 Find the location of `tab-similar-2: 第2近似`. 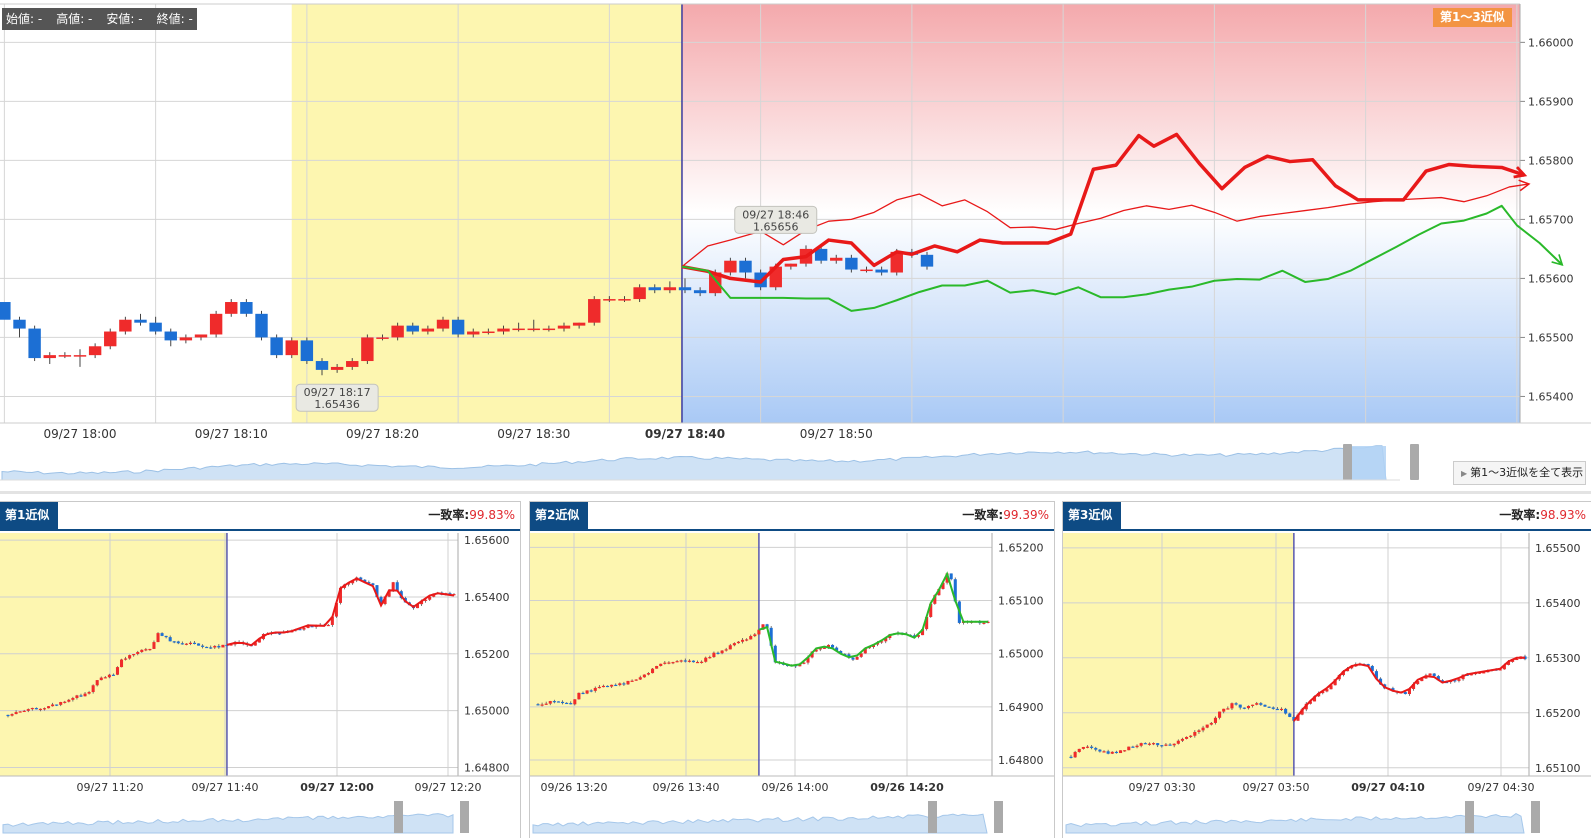

tab-similar-2: 第2近似 is located at coordinates (559, 515).